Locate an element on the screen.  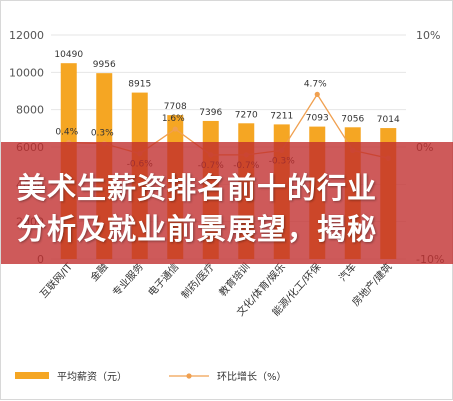
bar-value-label: 7396 is located at coordinates (210, 113).